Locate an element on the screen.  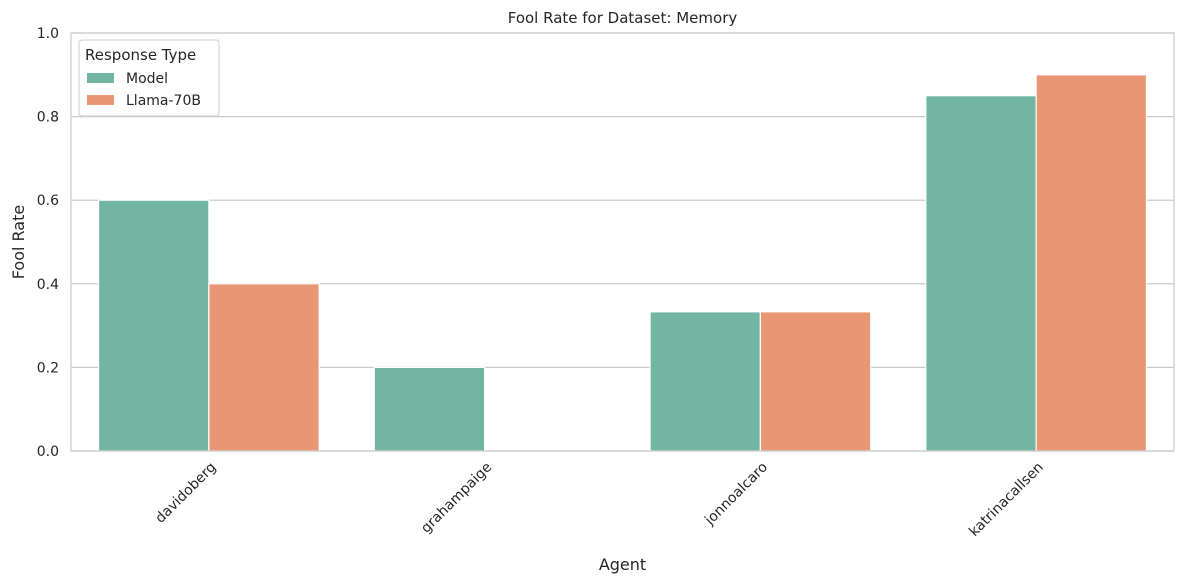
bar-model-davidoberg is located at coordinates (153, 325).